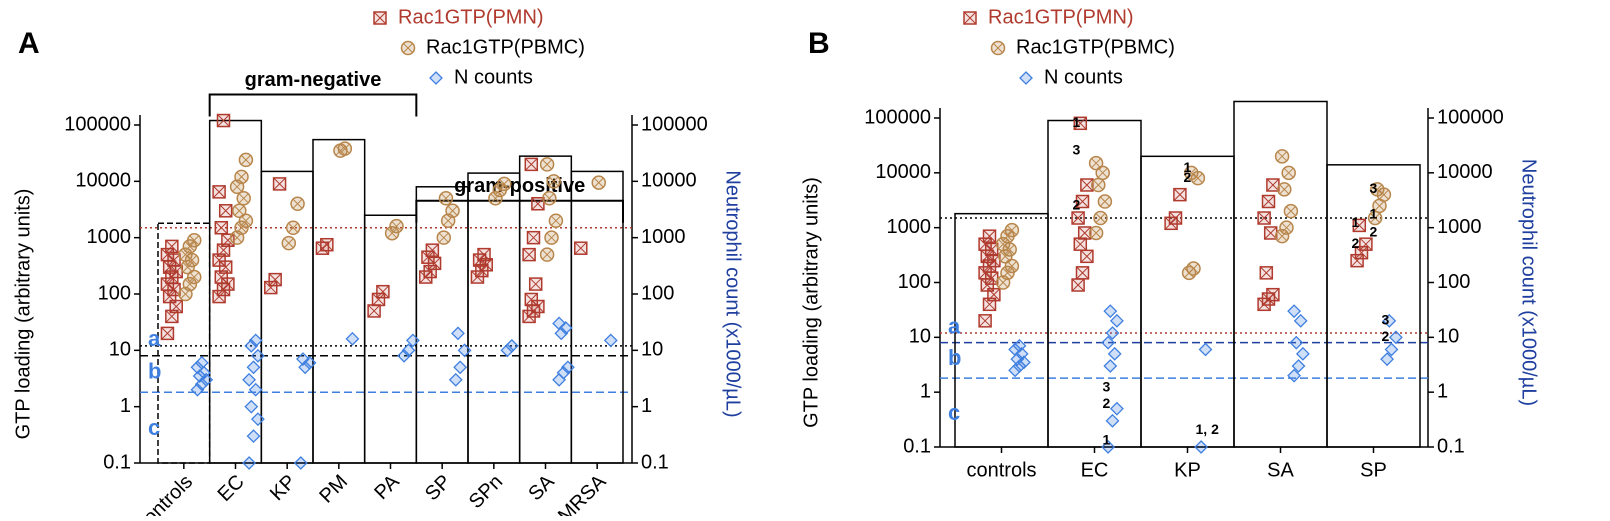 The height and width of the screenshot is (521, 1610). Describe the element at coordinates (1083, 77) in the screenshot. I see `legend-label: N counts` at that location.